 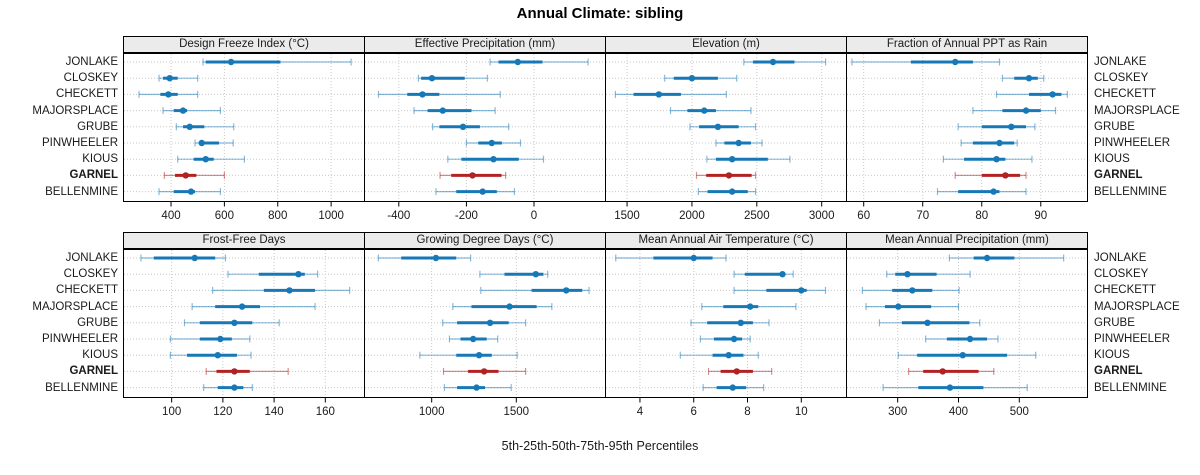 I want to click on panel-border, so click(x=967, y=323).